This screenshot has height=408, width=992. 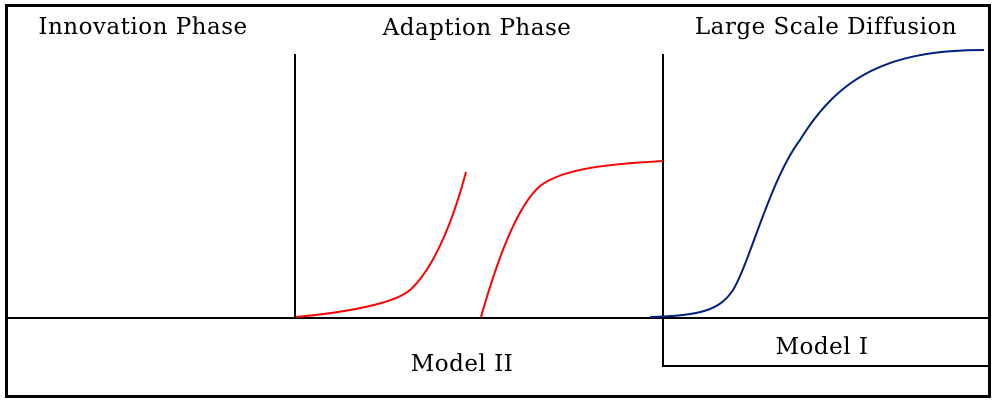 What do you see at coordinates (572, 239) in the screenshot?
I see `model-2-curve-late` at bounding box center [572, 239].